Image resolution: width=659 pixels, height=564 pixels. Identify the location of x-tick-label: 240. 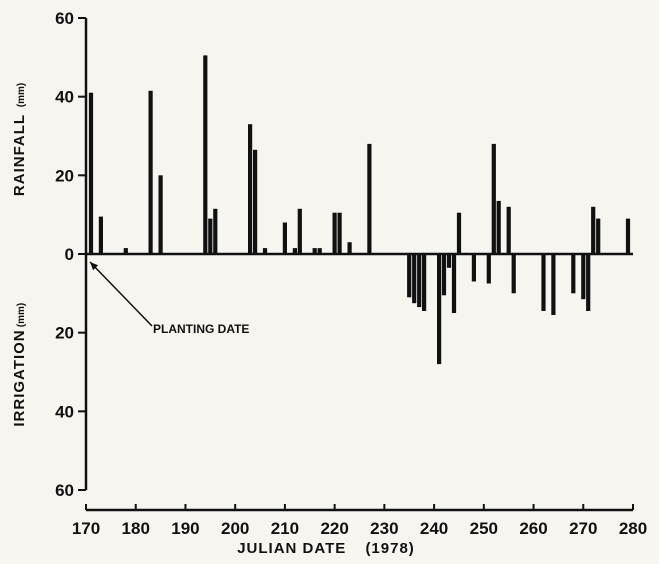
(434, 528).